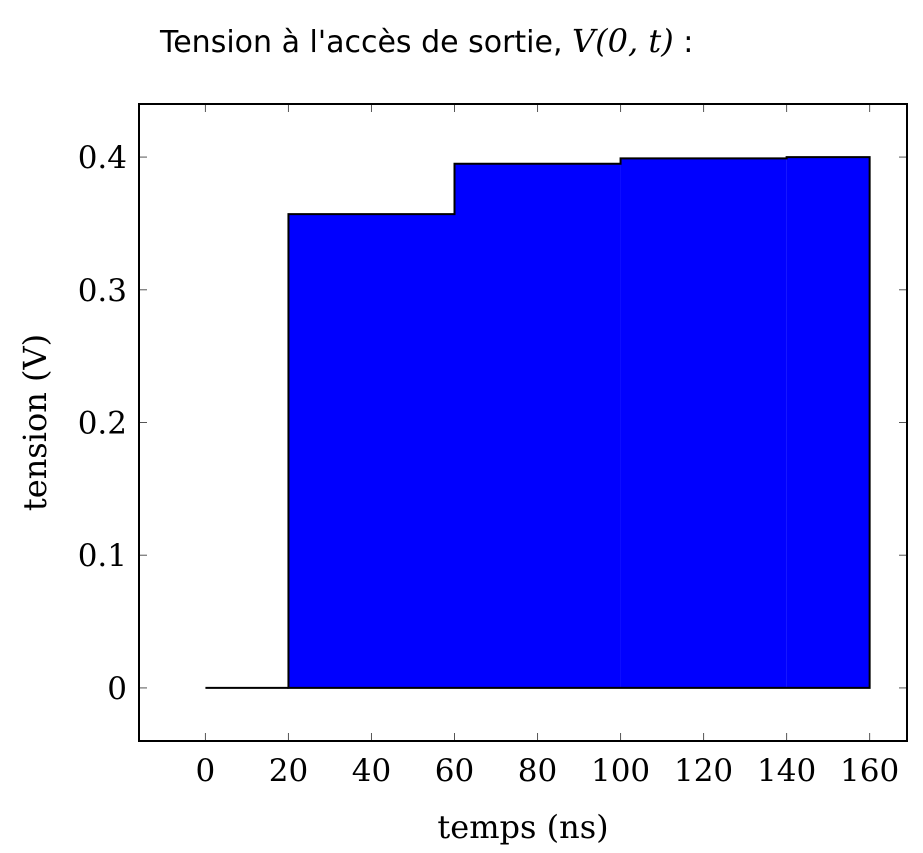 This screenshot has width=923, height=853. Describe the element at coordinates (371, 771) in the screenshot. I see `x-tick-label: 40` at that location.